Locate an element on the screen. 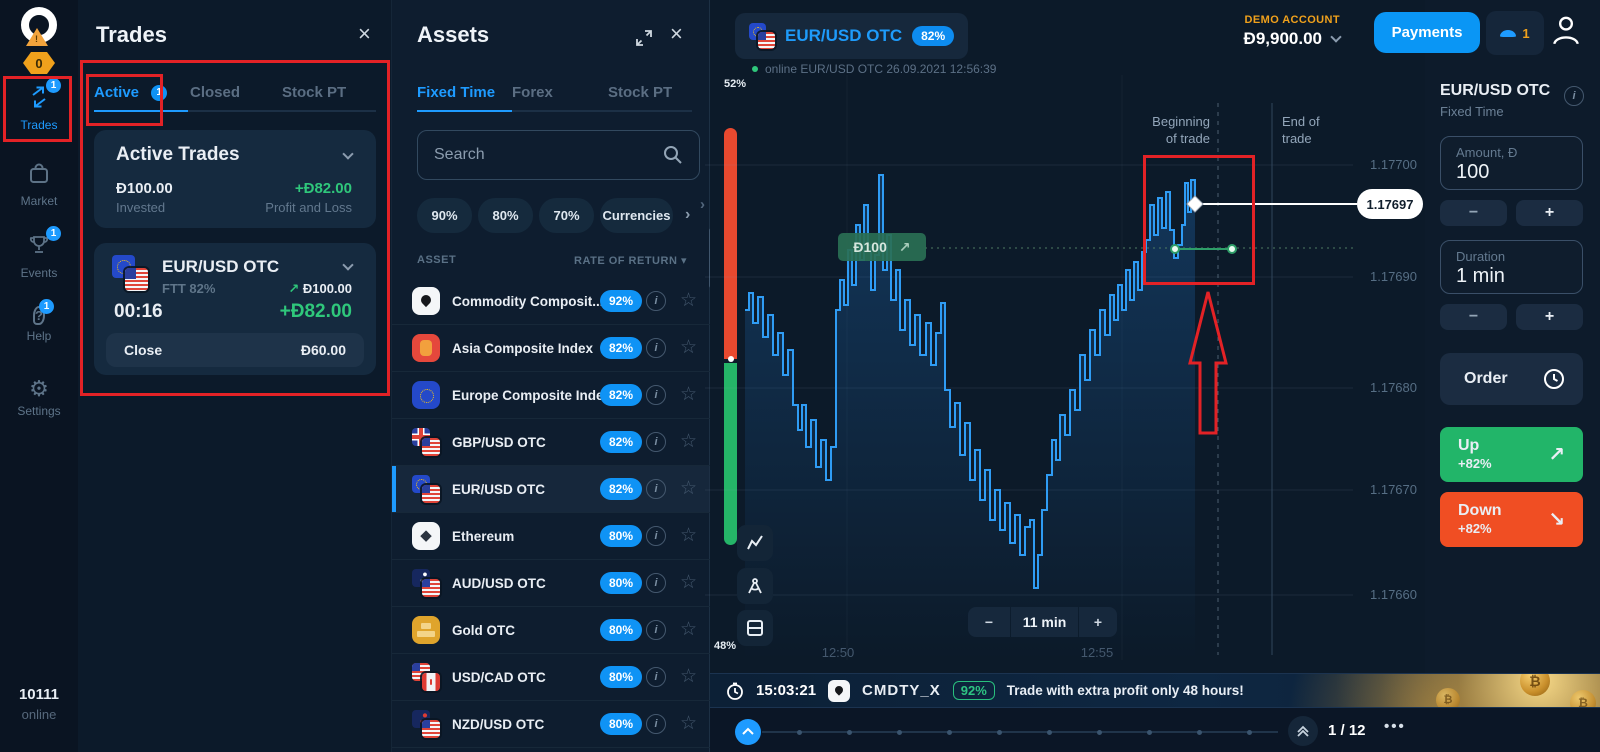 The image size is (1600, 752). zoom-in-button: + is located at coordinates (1098, 622).